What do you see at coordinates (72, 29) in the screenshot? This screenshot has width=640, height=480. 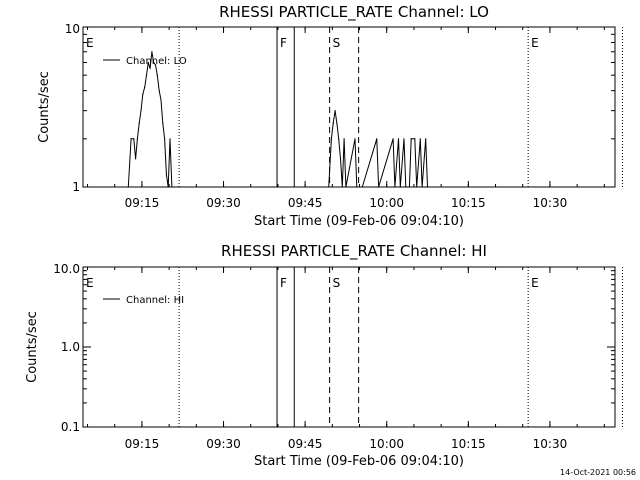 I see `y-tick-label: 10` at bounding box center [72, 29].